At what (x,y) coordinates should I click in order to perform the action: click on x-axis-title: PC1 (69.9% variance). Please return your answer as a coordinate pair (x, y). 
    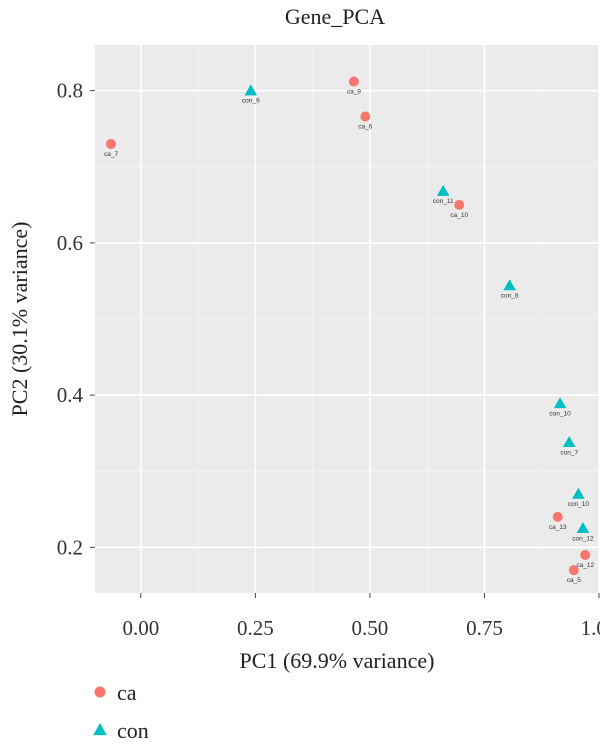
    Looking at the image, I should click on (337, 660).